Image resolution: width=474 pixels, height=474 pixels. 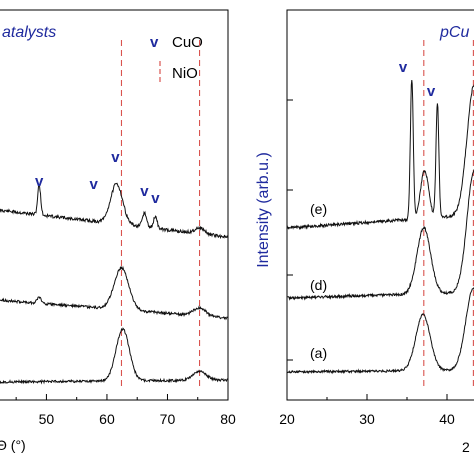 What do you see at coordinates (185, 73) in the screenshot?
I see `legend-nio-label: NiO` at bounding box center [185, 73].